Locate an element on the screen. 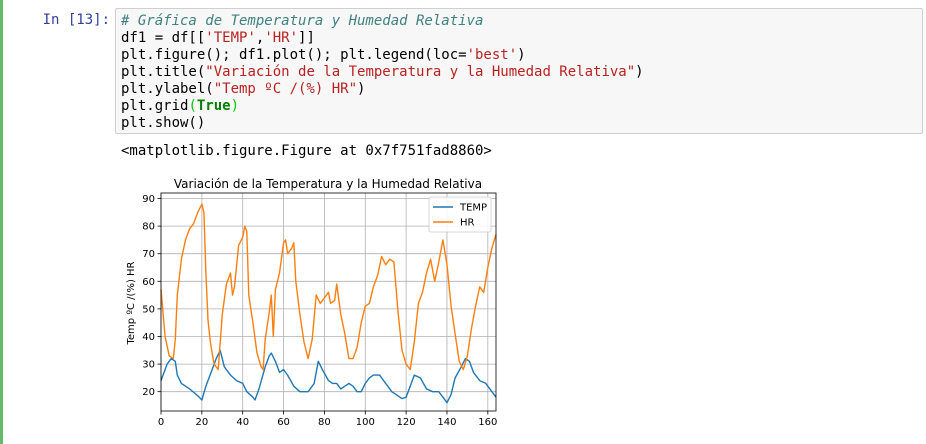 Image resolution: width=926 pixels, height=444 pixels. code-token: plt.grid is located at coordinates (155, 106).